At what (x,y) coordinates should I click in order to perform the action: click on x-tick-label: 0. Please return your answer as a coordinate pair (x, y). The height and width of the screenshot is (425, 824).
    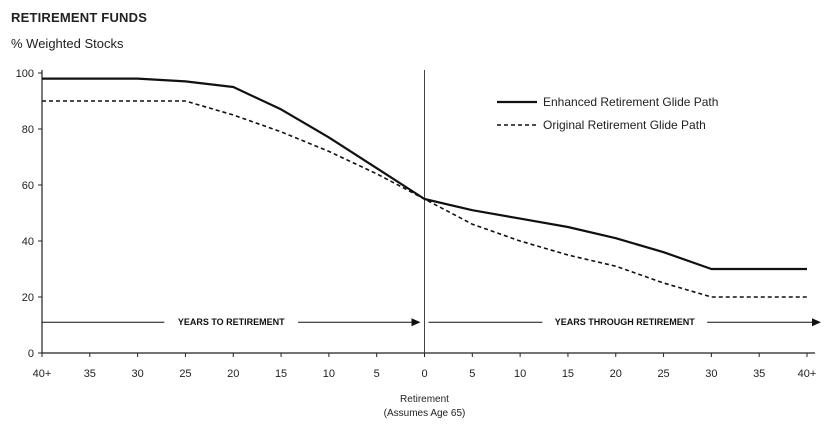
    Looking at the image, I should click on (424, 374).